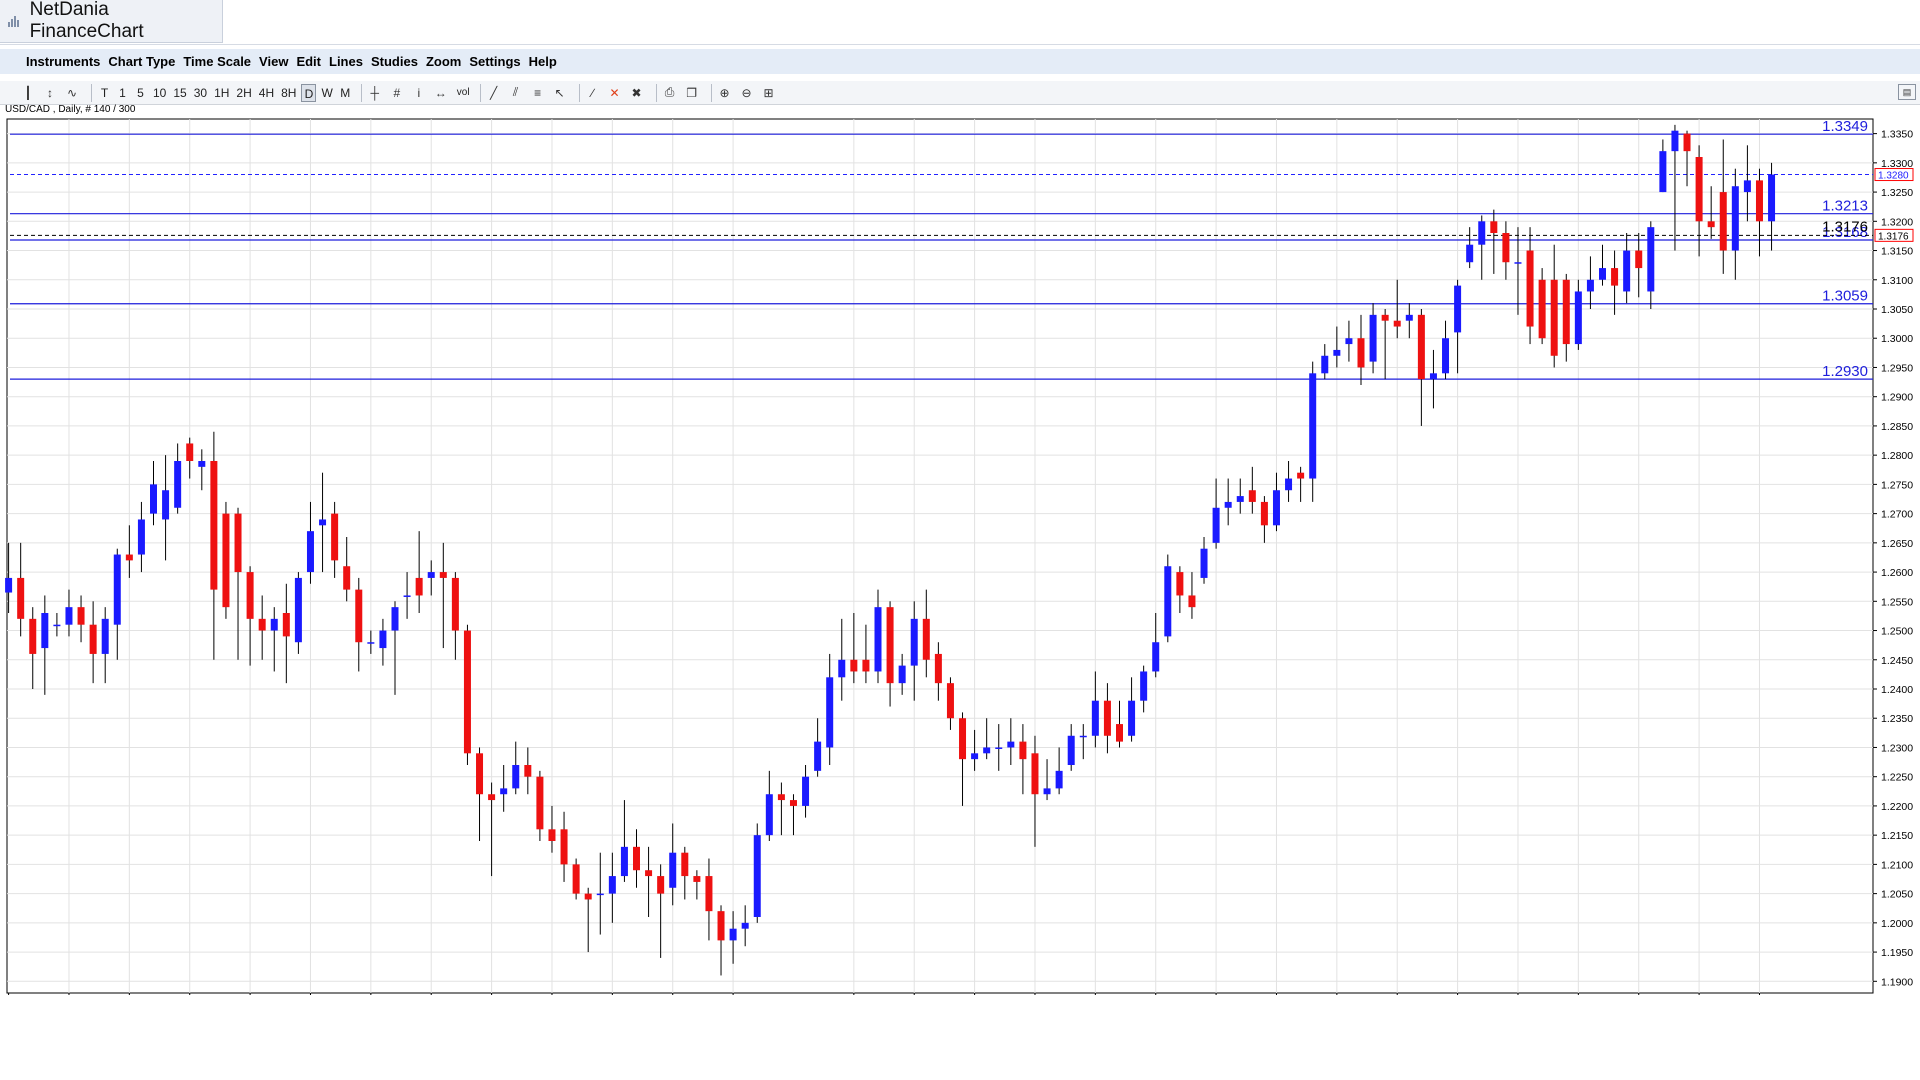 The width and height of the screenshot is (1920, 1080). Describe the element at coordinates (1897, 427) in the screenshot. I see `y-tick-label: 1.2850` at that location.